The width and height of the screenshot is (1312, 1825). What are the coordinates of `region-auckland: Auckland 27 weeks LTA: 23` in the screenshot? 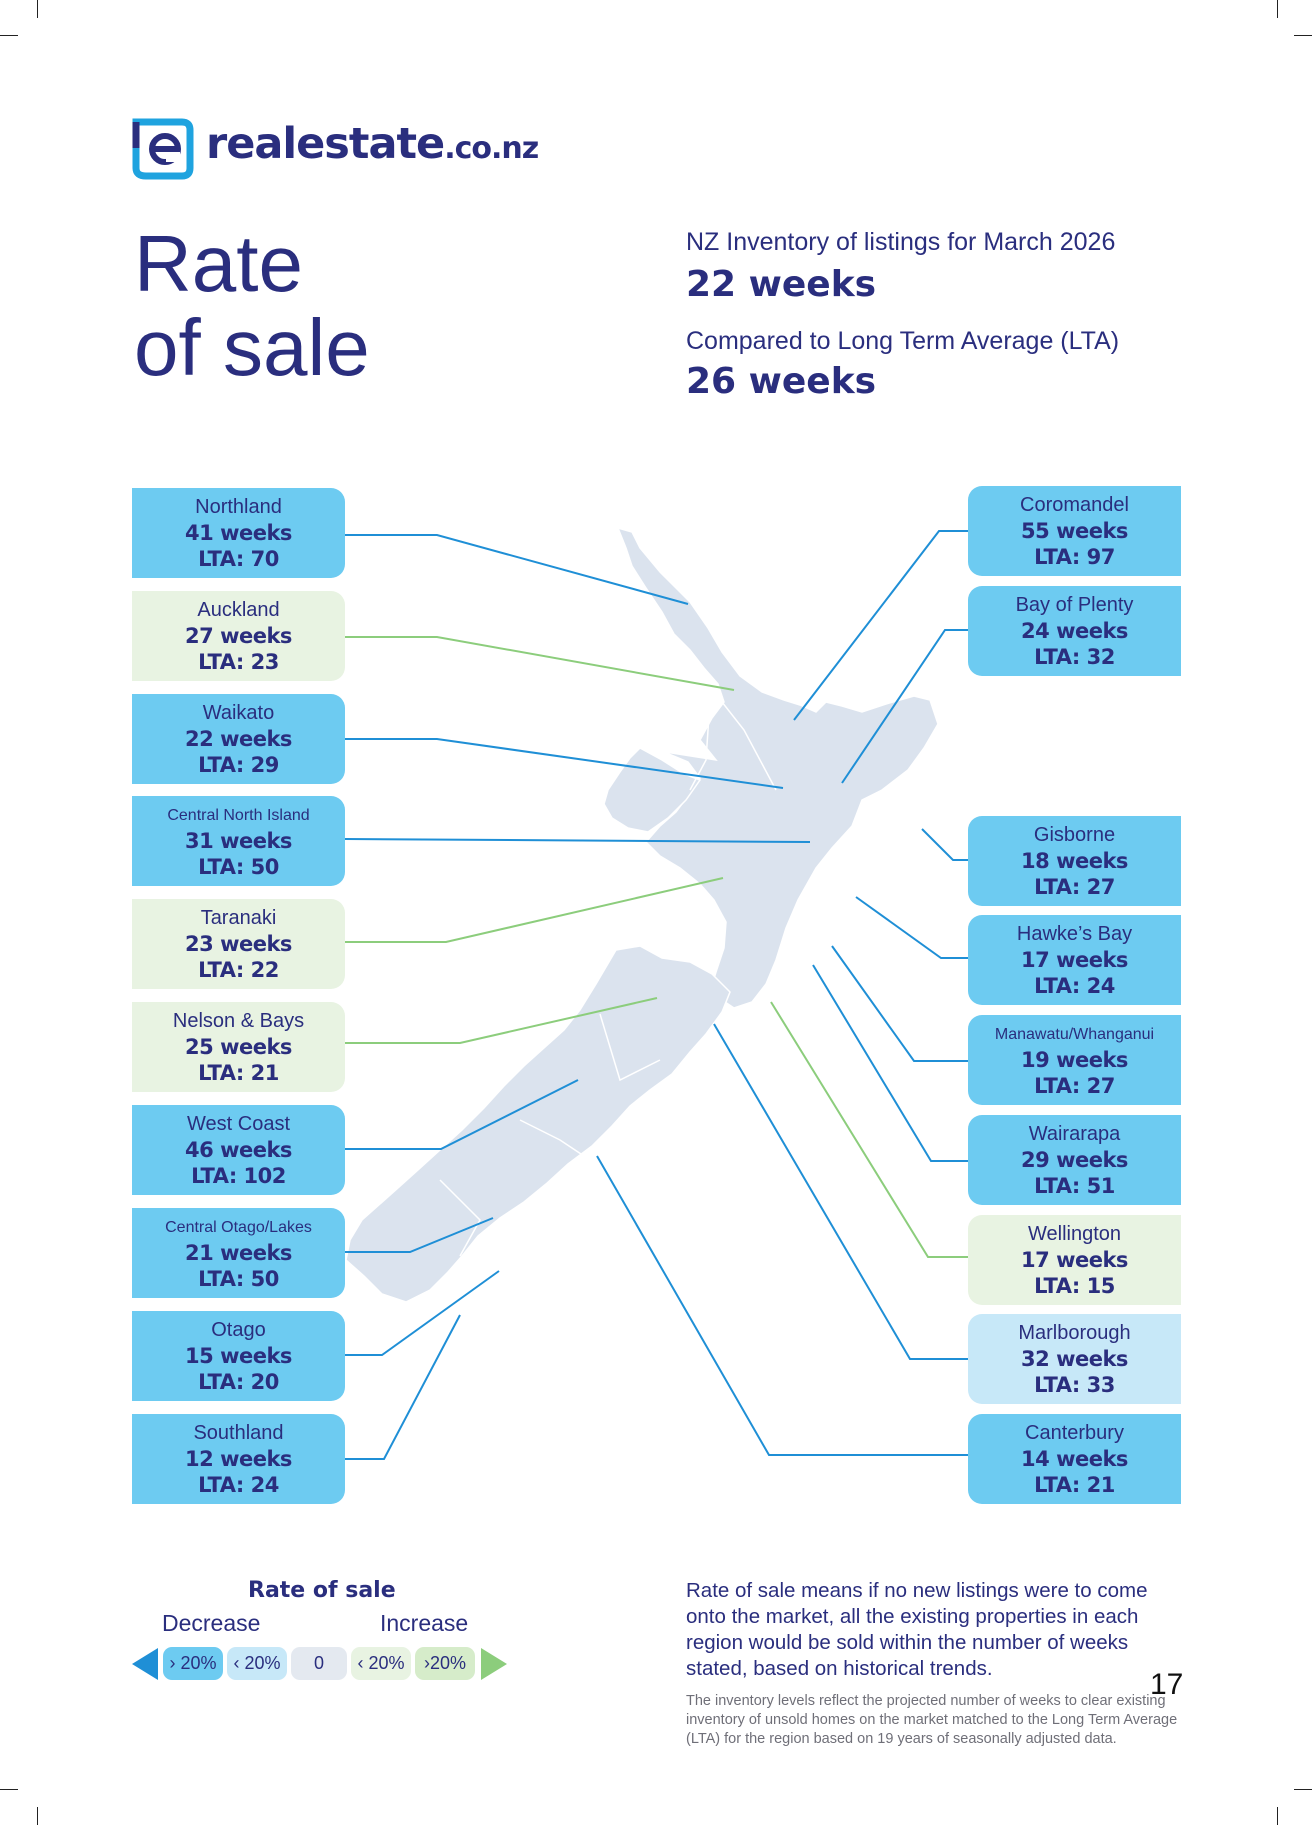 It's located at (238, 636).